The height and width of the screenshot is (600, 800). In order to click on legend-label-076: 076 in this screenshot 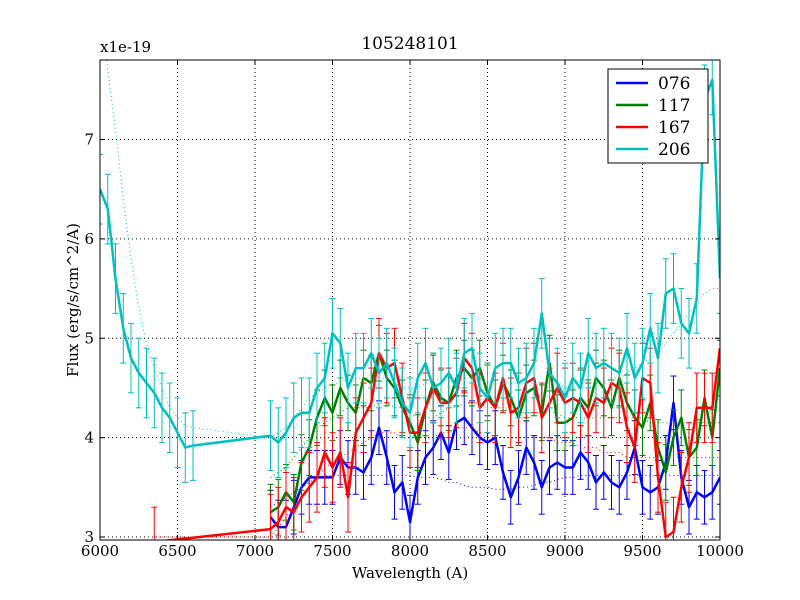, I will do `click(674, 84)`.